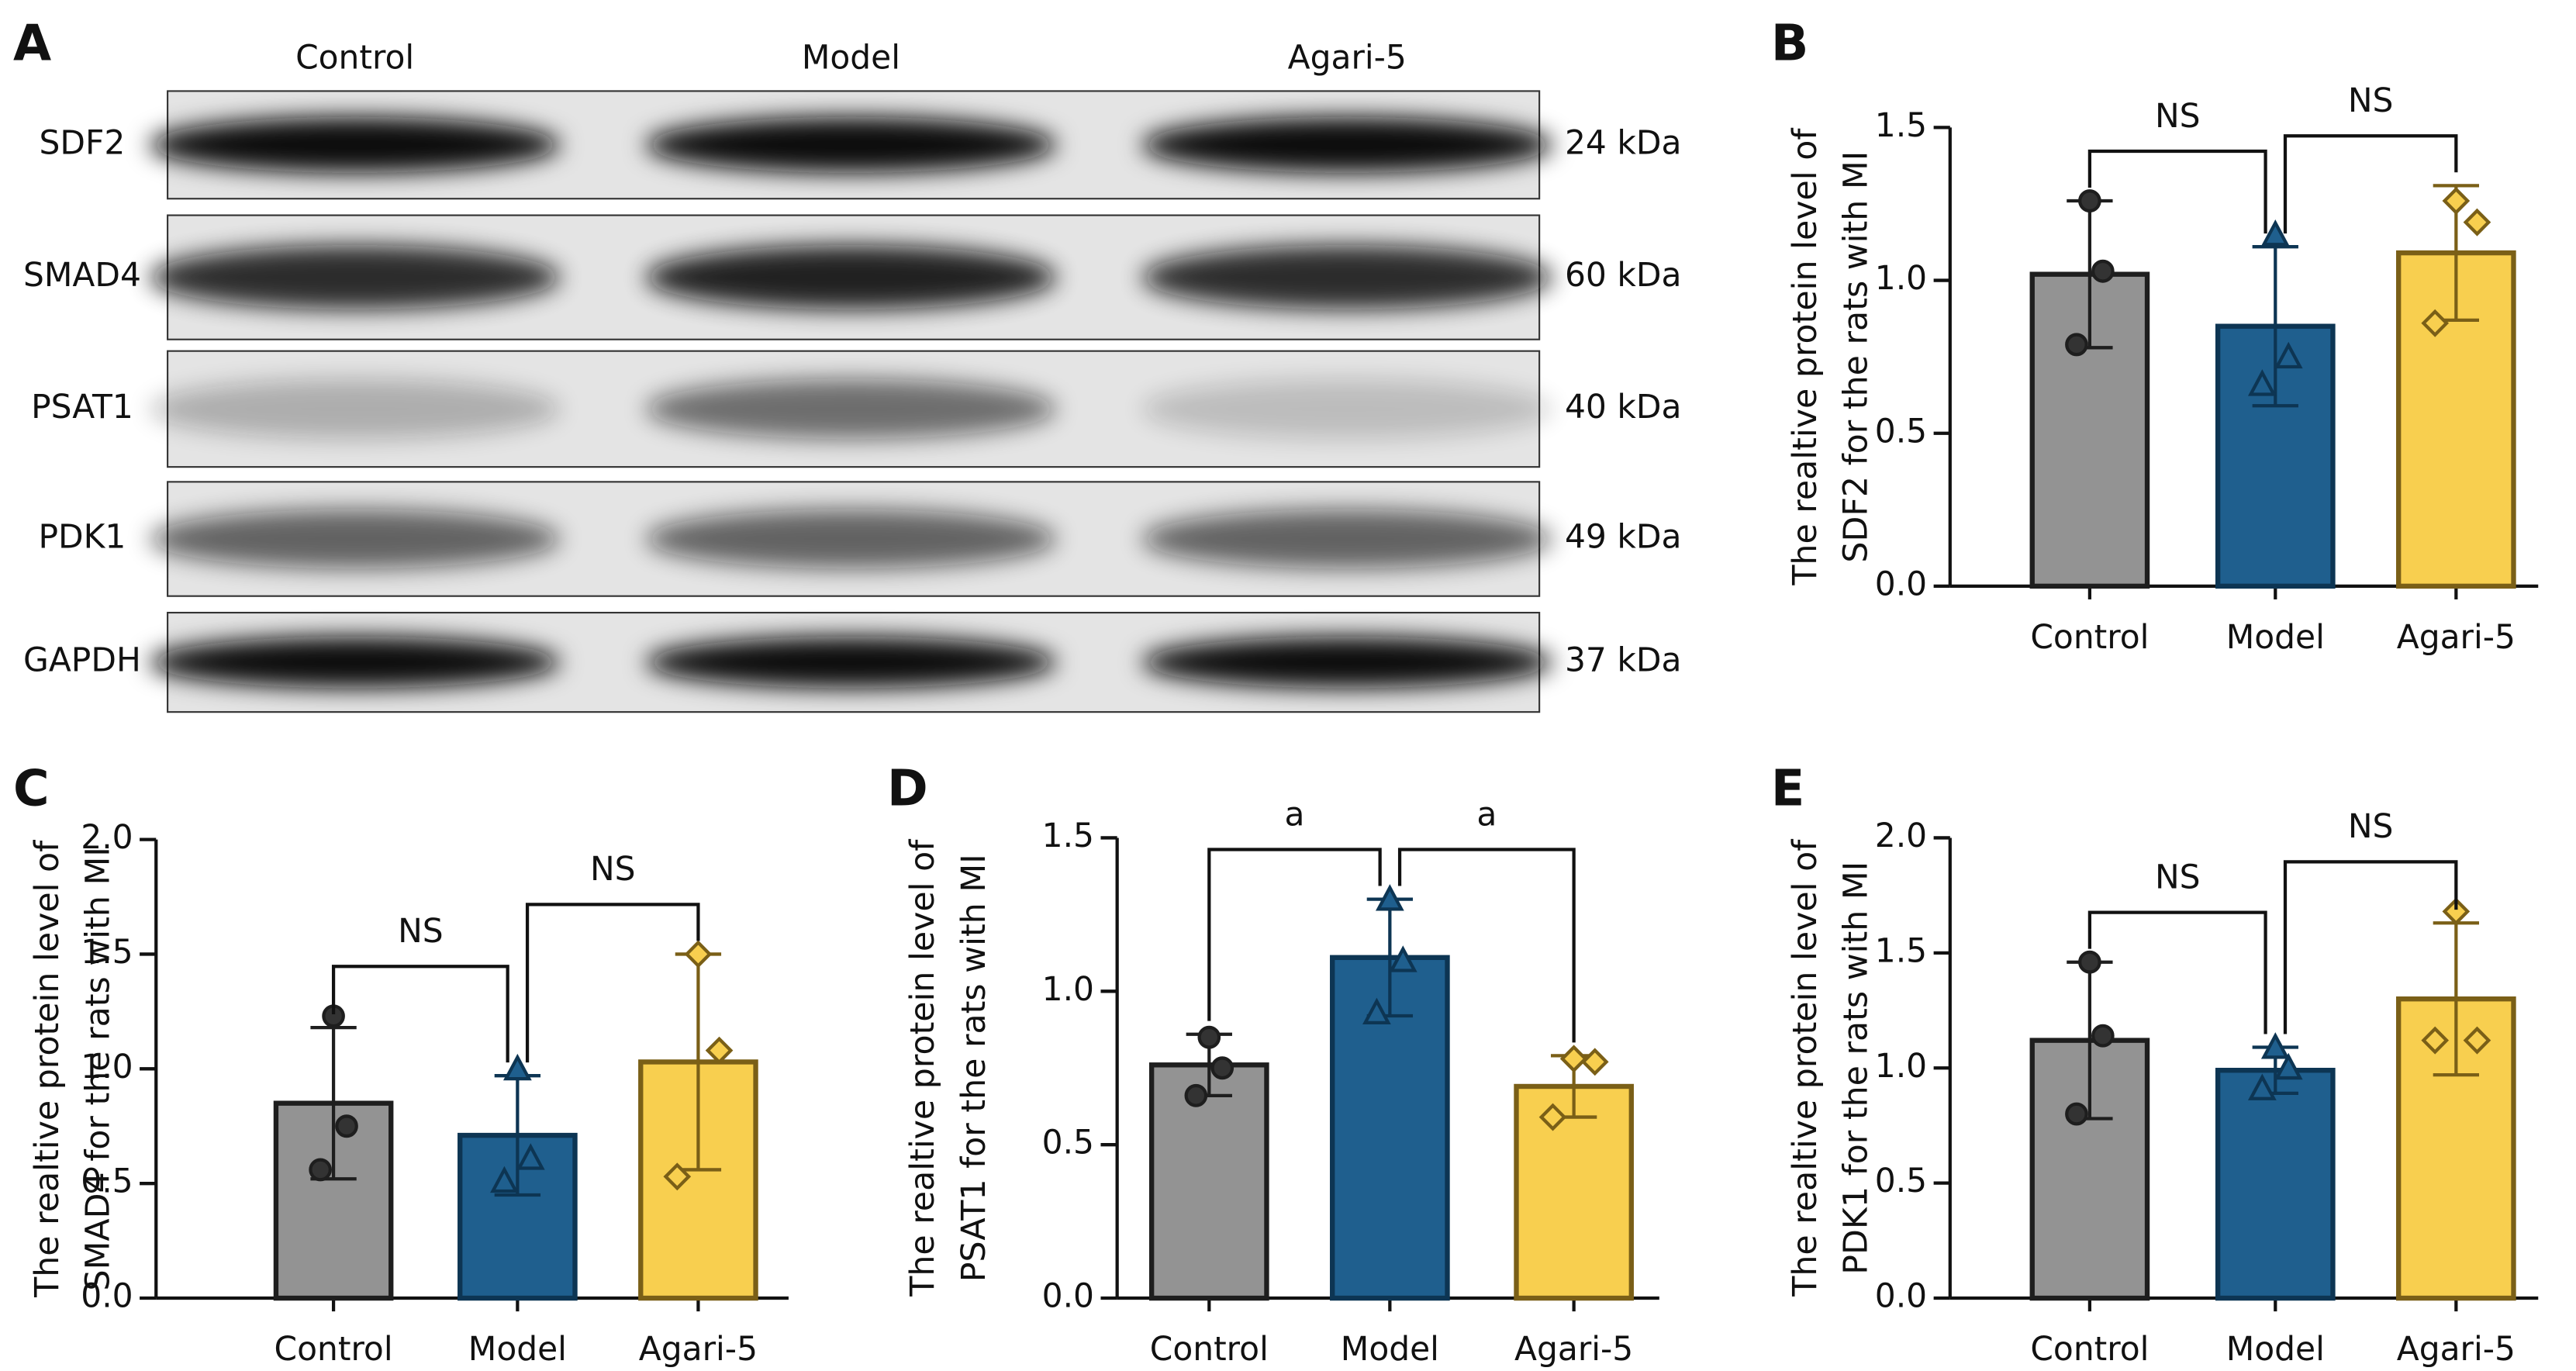 The image size is (2576, 1371). Describe the element at coordinates (1787, 788) in the screenshot. I see `panel-letter: E` at that location.